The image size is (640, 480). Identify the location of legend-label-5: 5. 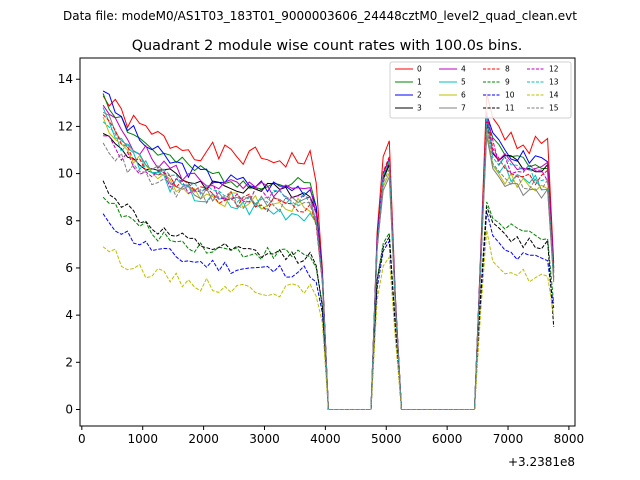
(463, 82).